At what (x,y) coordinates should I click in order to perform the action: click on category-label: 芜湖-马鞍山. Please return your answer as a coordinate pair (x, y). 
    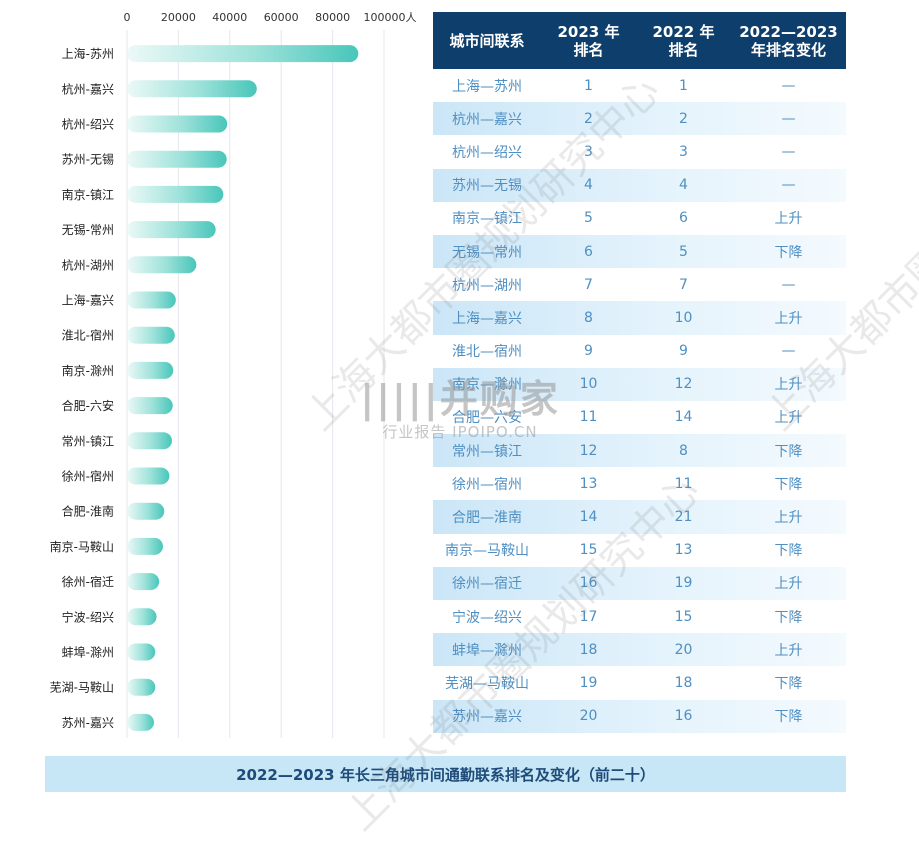
    Looking at the image, I should click on (82, 687).